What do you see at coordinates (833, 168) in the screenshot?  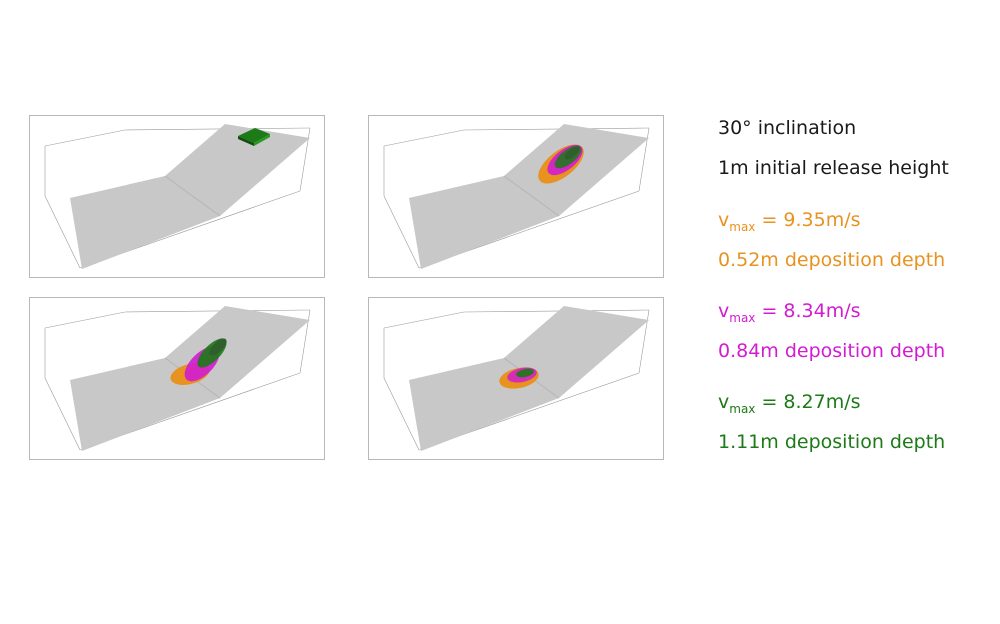 I see `release-height-label: 1m initial release height` at bounding box center [833, 168].